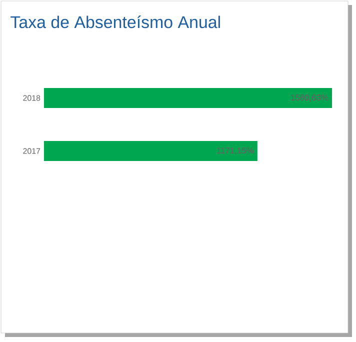  What do you see at coordinates (309, 98) in the screenshot?
I see `data-label: 1580,63%` at bounding box center [309, 98].